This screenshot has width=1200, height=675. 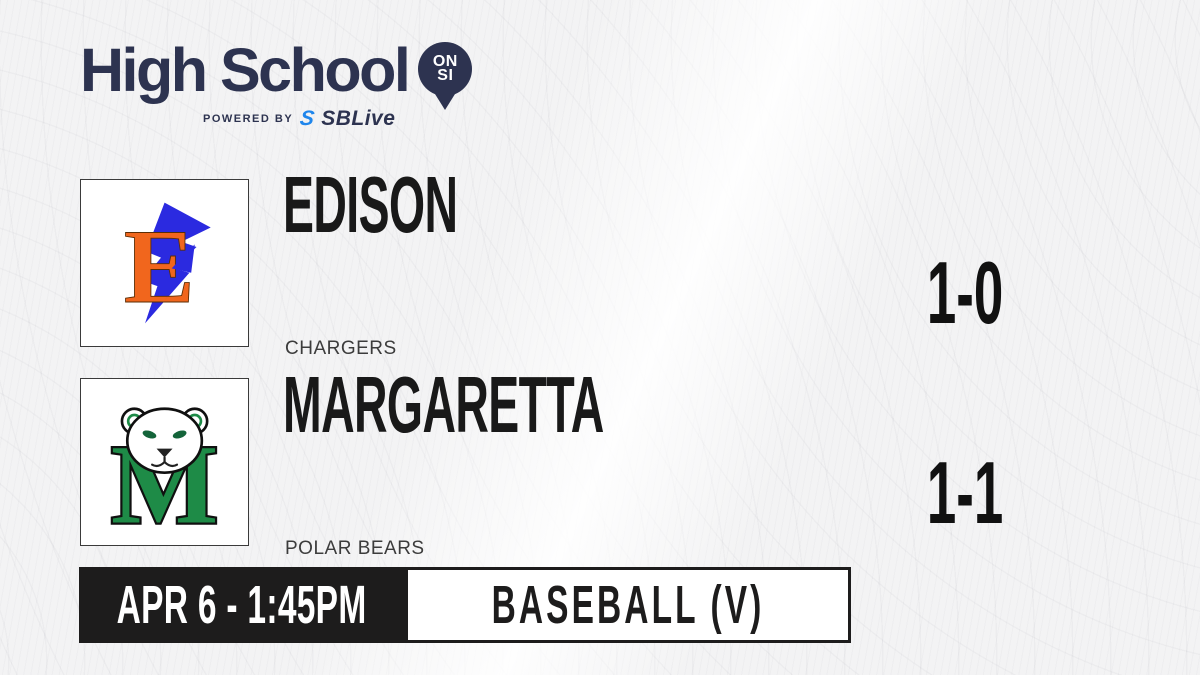 I want to click on pin-text-si: SI, so click(x=445, y=75).